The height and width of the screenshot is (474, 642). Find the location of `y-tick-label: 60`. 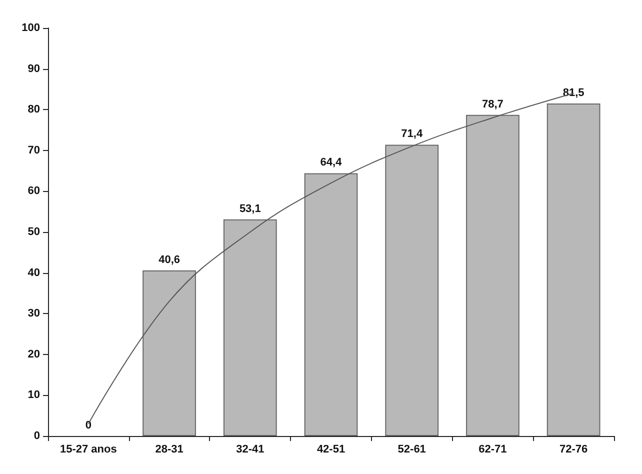

y-tick-label: 60 is located at coordinates (34, 191).